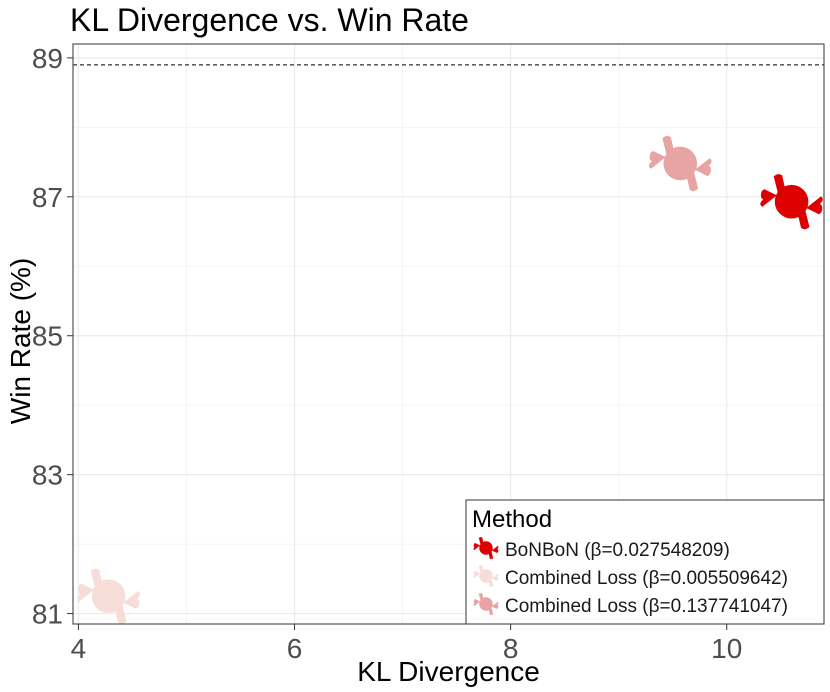 Image resolution: width=830 pixels, height=692 pixels. I want to click on legend-box, so click(645, 562).